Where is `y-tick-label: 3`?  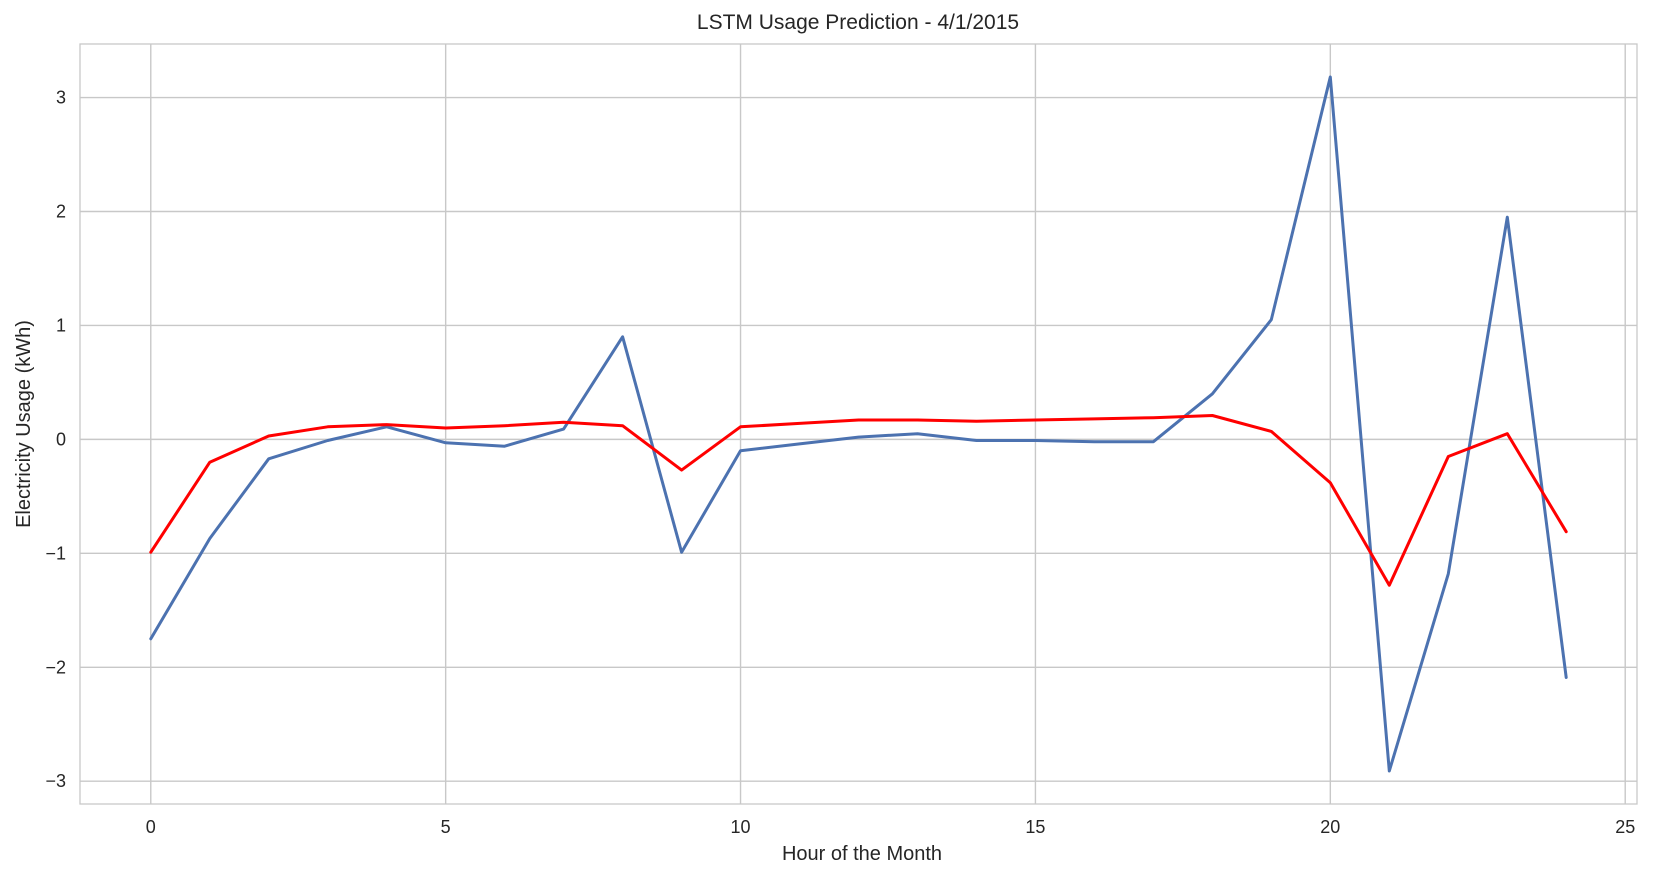
y-tick-label: 3 is located at coordinates (61, 98).